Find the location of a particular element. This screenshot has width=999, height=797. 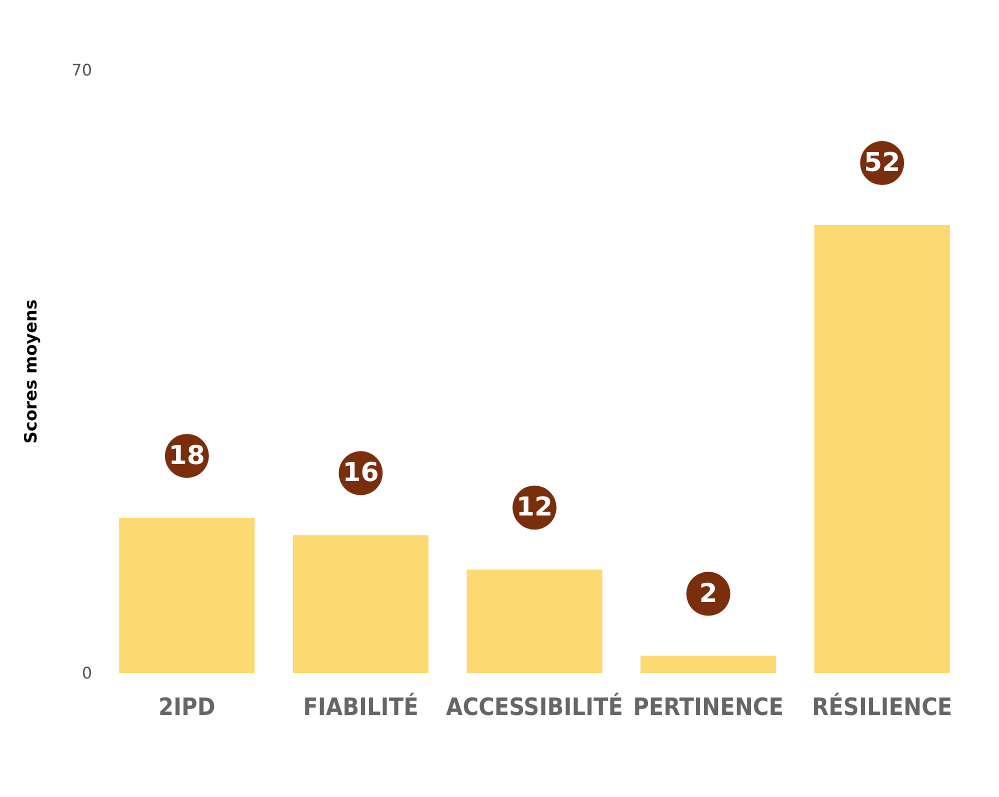

y-tick-label: 70 is located at coordinates (82, 70).